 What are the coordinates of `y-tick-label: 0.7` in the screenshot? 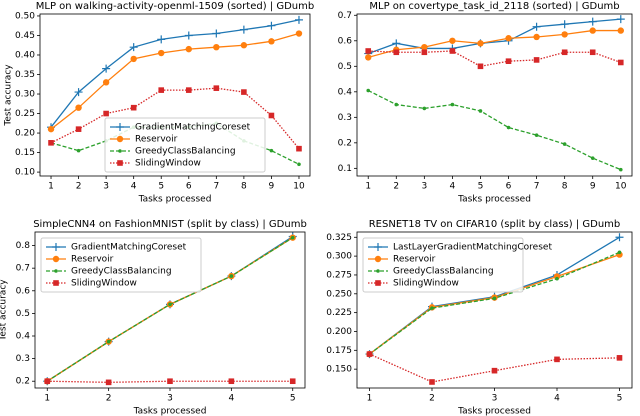 It's located at (23, 269).